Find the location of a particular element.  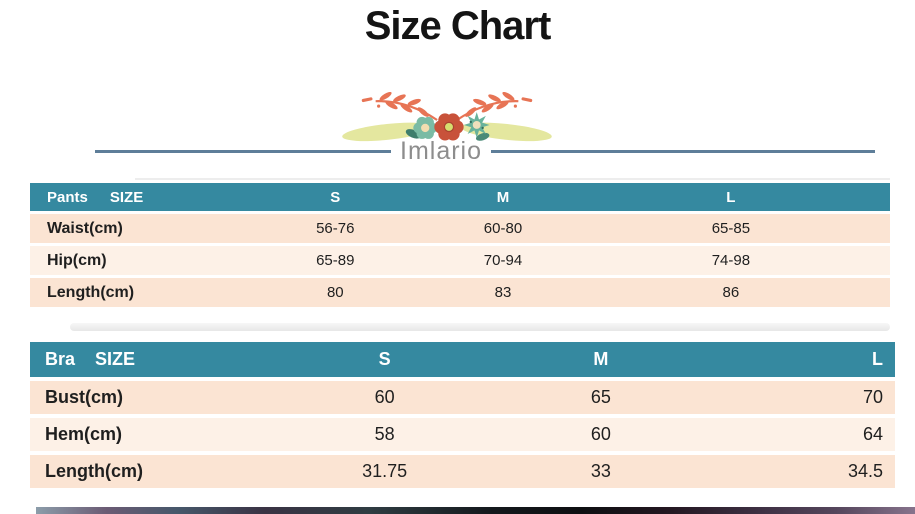

bra-col-l: L is located at coordinates (877, 359).